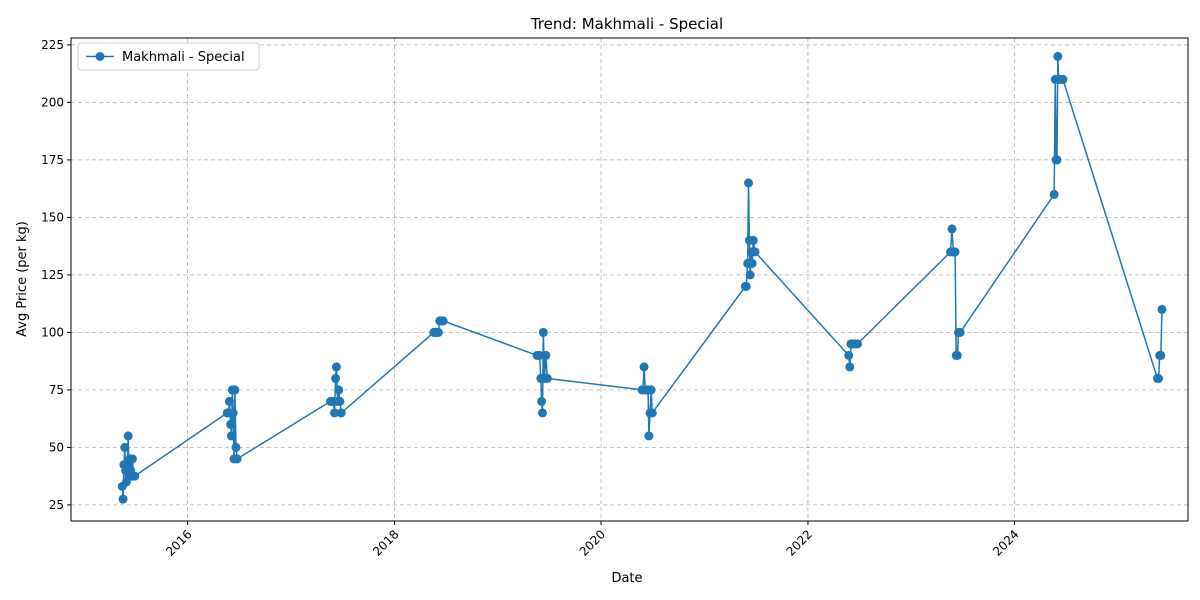  What do you see at coordinates (52, 217) in the screenshot?
I see `y-tick-label: 150` at bounding box center [52, 217].